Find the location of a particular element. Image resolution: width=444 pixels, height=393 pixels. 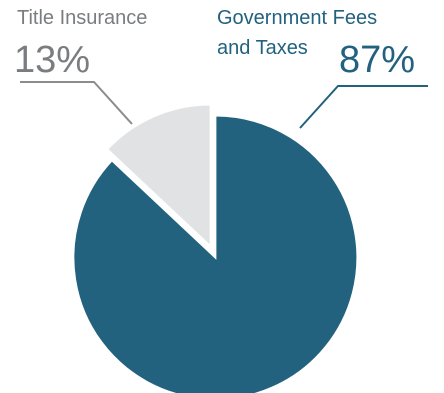

title-insurance-percent: 13% is located at coordinates (52, 60).